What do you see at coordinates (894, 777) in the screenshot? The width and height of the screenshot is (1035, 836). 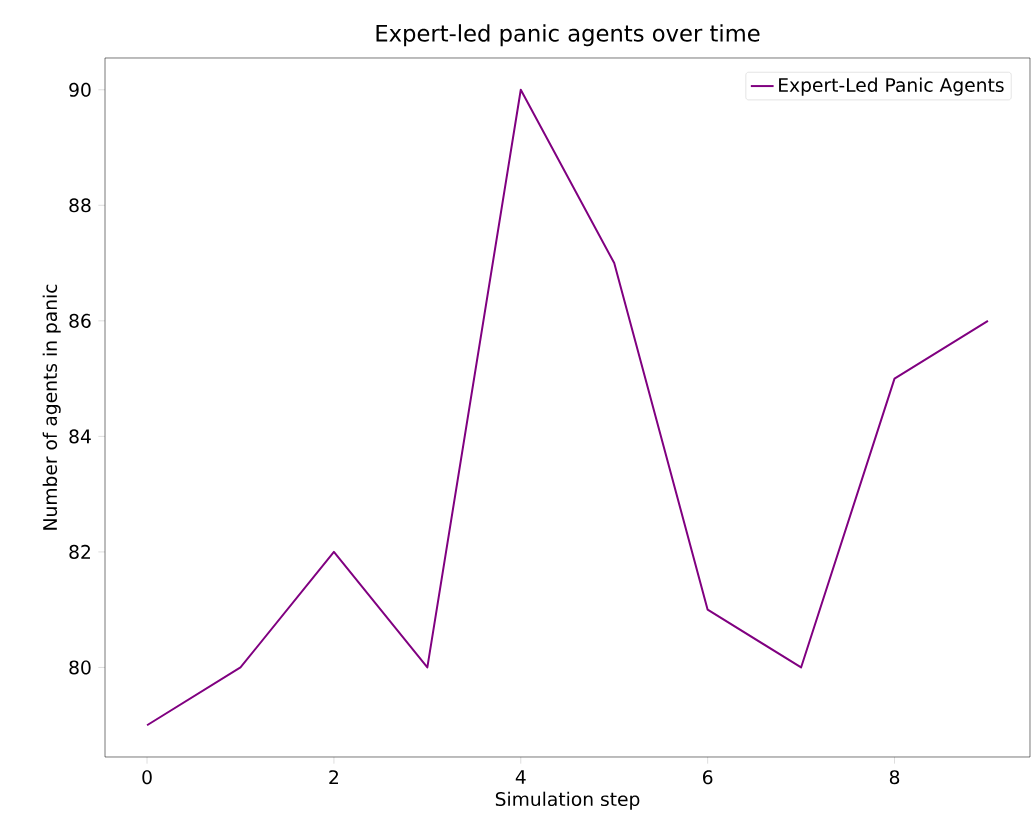 I see `x-tick-label: 8` at bounding box center [894, 777].